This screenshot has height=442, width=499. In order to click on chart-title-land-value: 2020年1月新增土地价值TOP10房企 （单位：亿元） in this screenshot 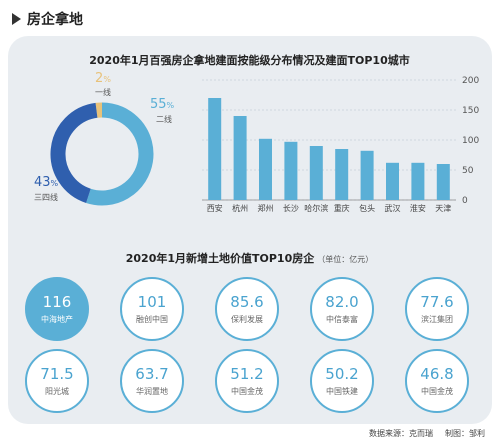, I will do `click(249, 258)`.